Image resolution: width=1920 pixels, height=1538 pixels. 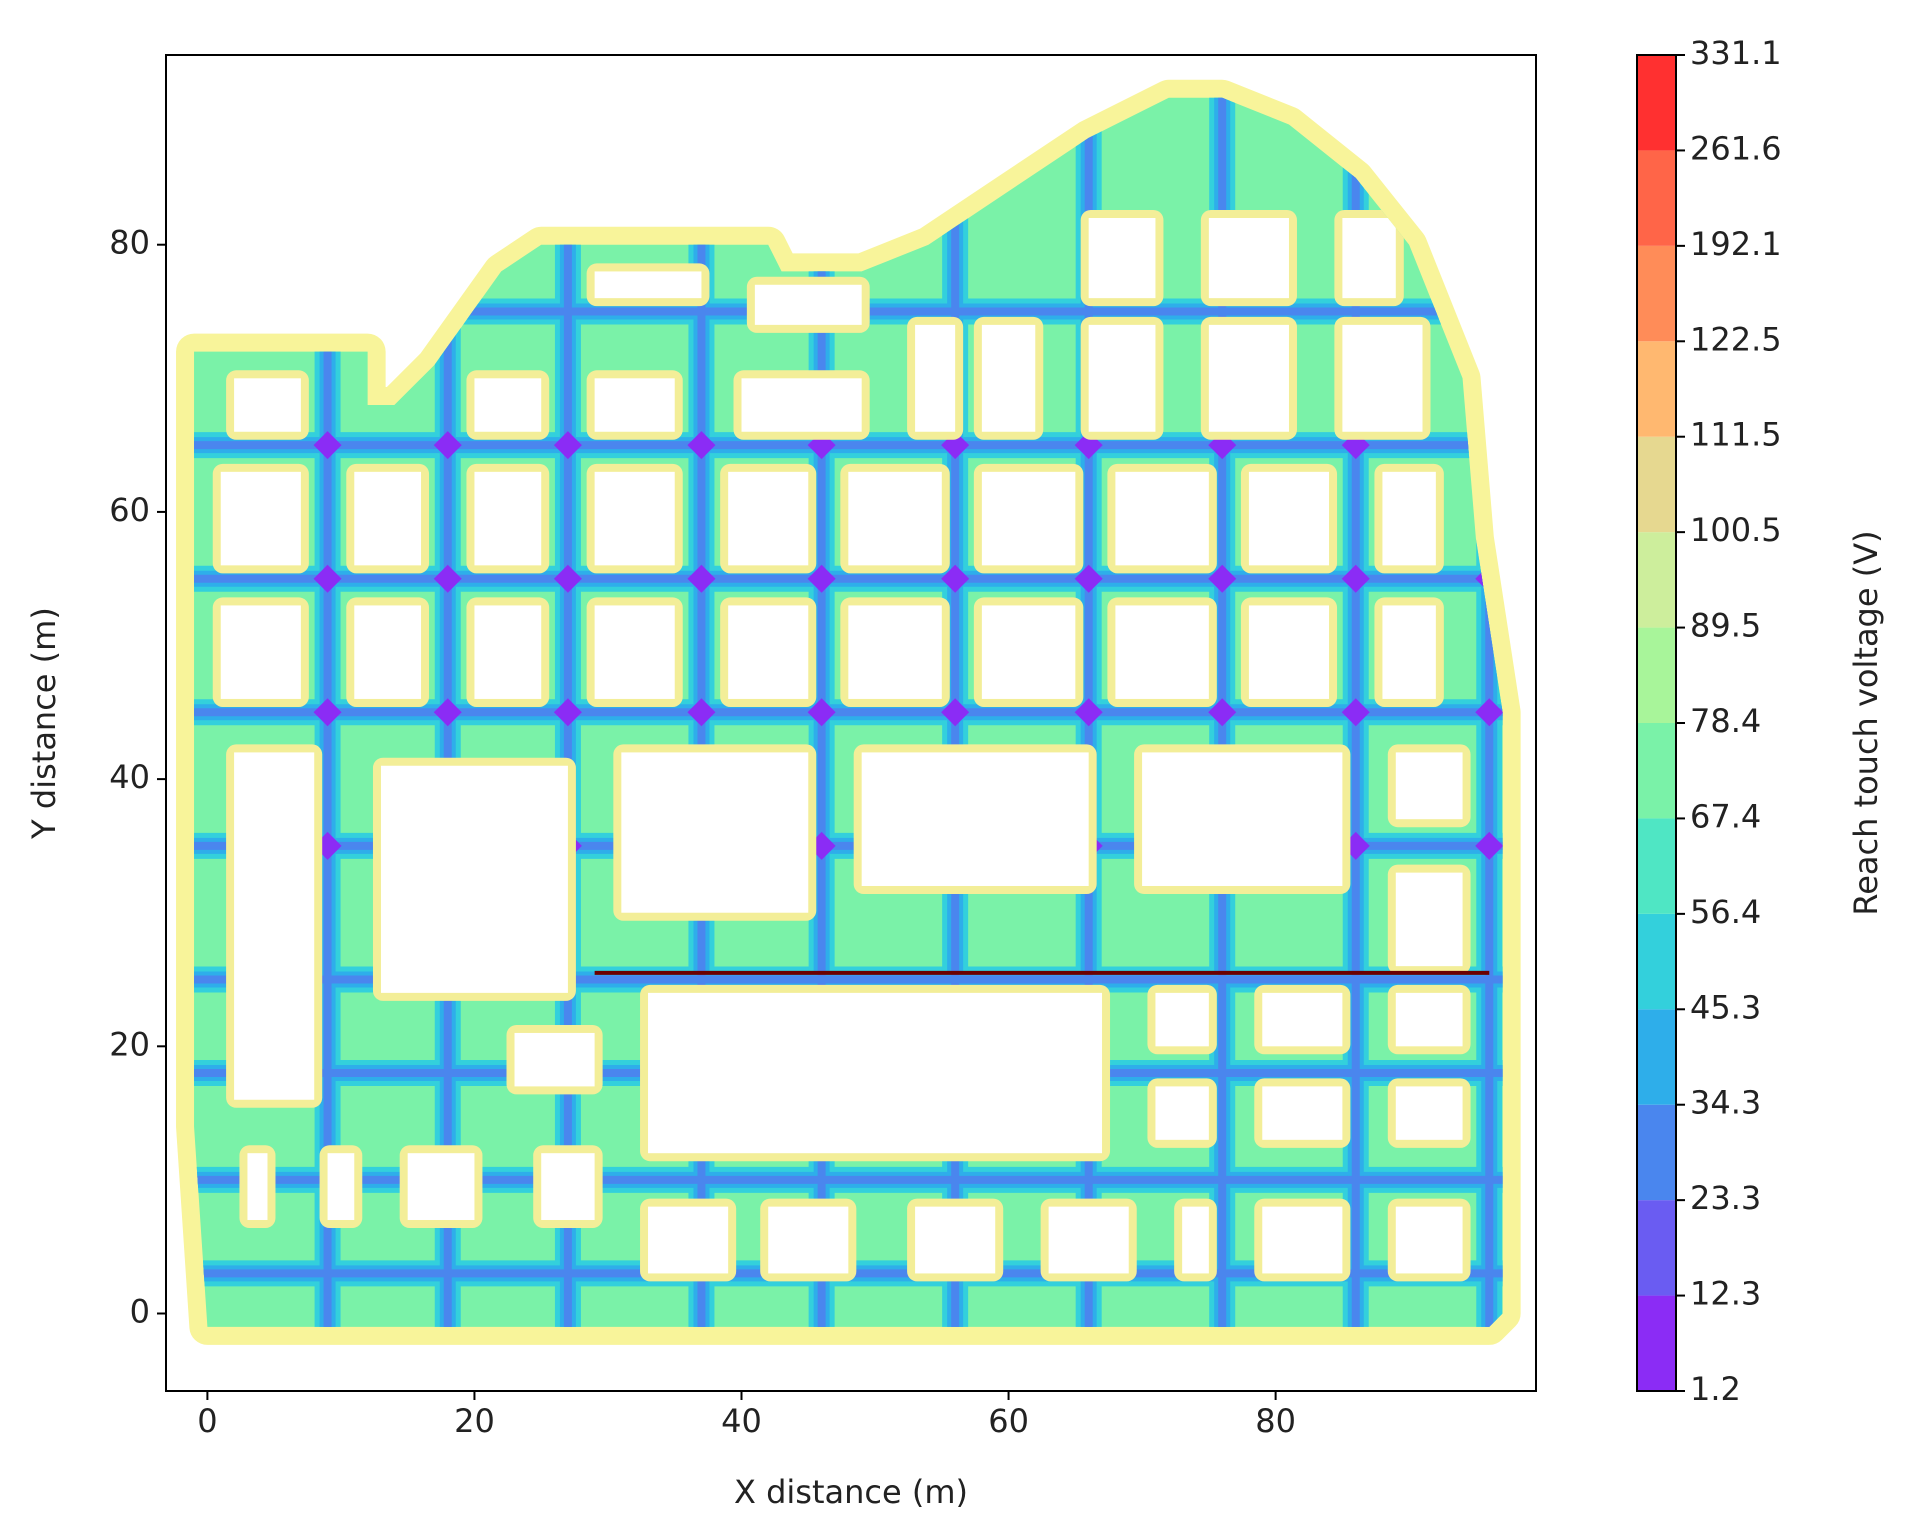 I want to click on y-tick-label: 20, so click(x=129, y=1044).